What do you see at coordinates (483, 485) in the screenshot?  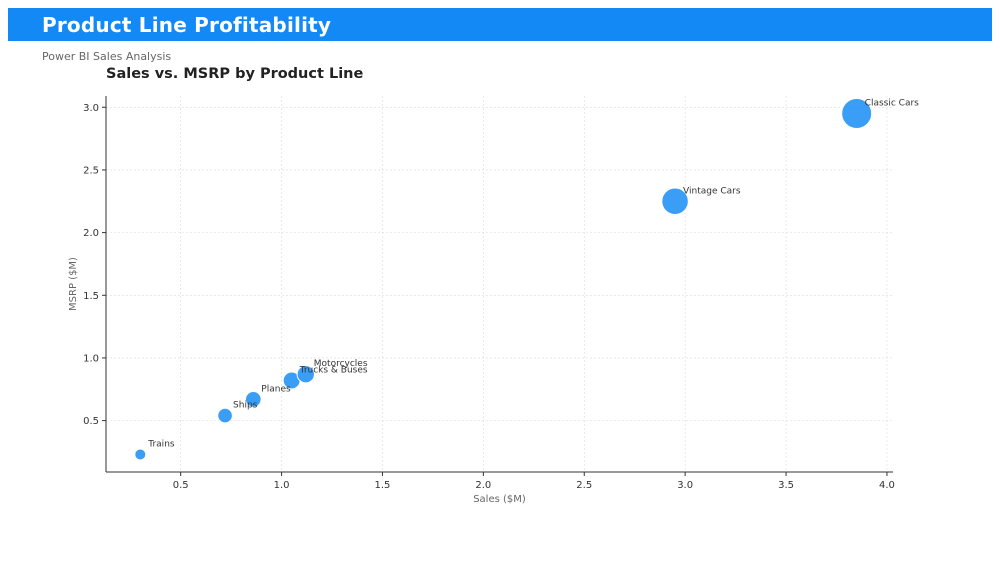 I see `x-tick-label: 2.0` at bounding box center [483, 485].